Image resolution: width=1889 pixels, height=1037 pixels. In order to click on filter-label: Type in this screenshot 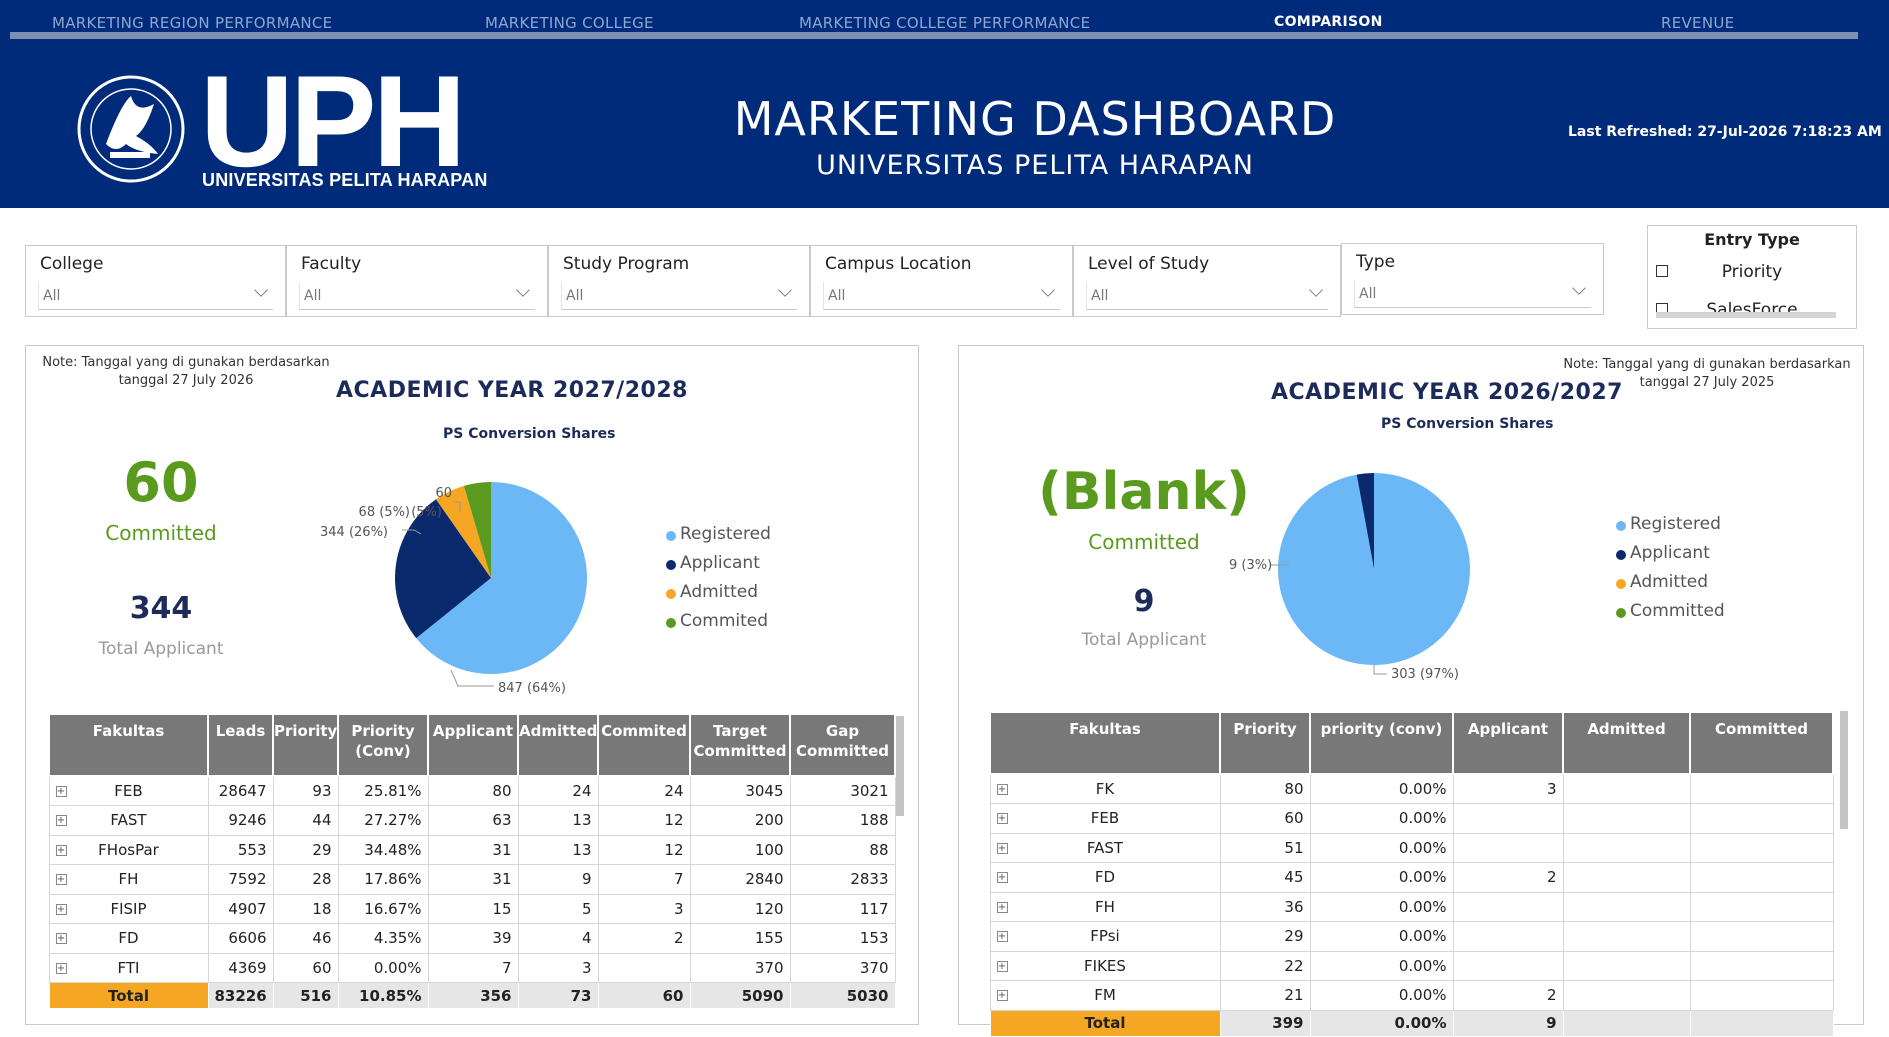, I will do `click(1376, 262)`.